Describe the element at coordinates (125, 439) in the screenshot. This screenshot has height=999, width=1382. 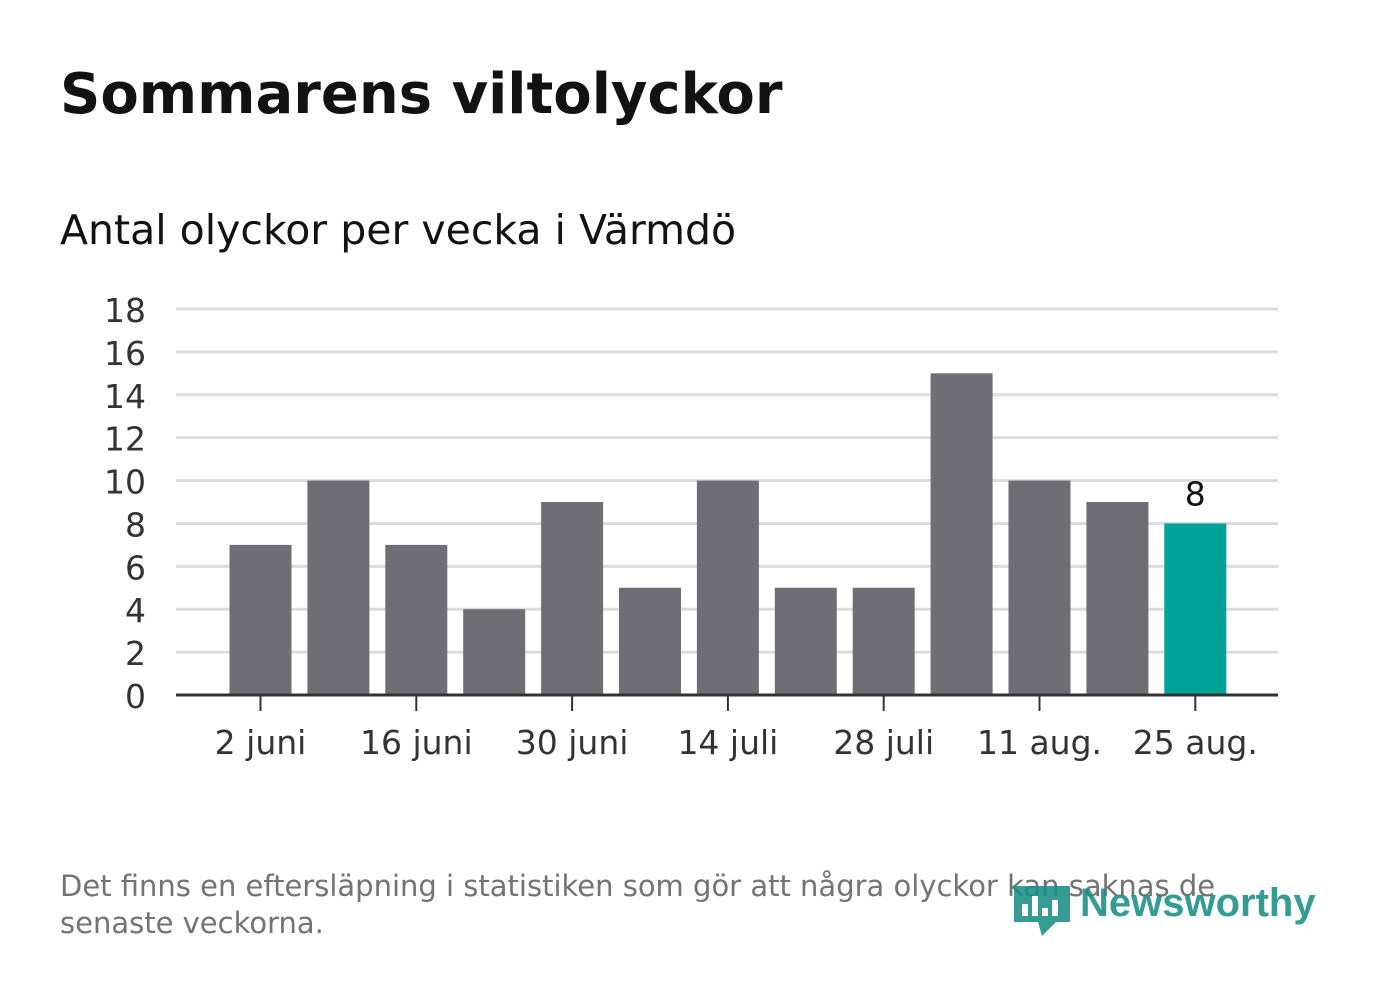
I see `y-tick-label: 12` at that location.